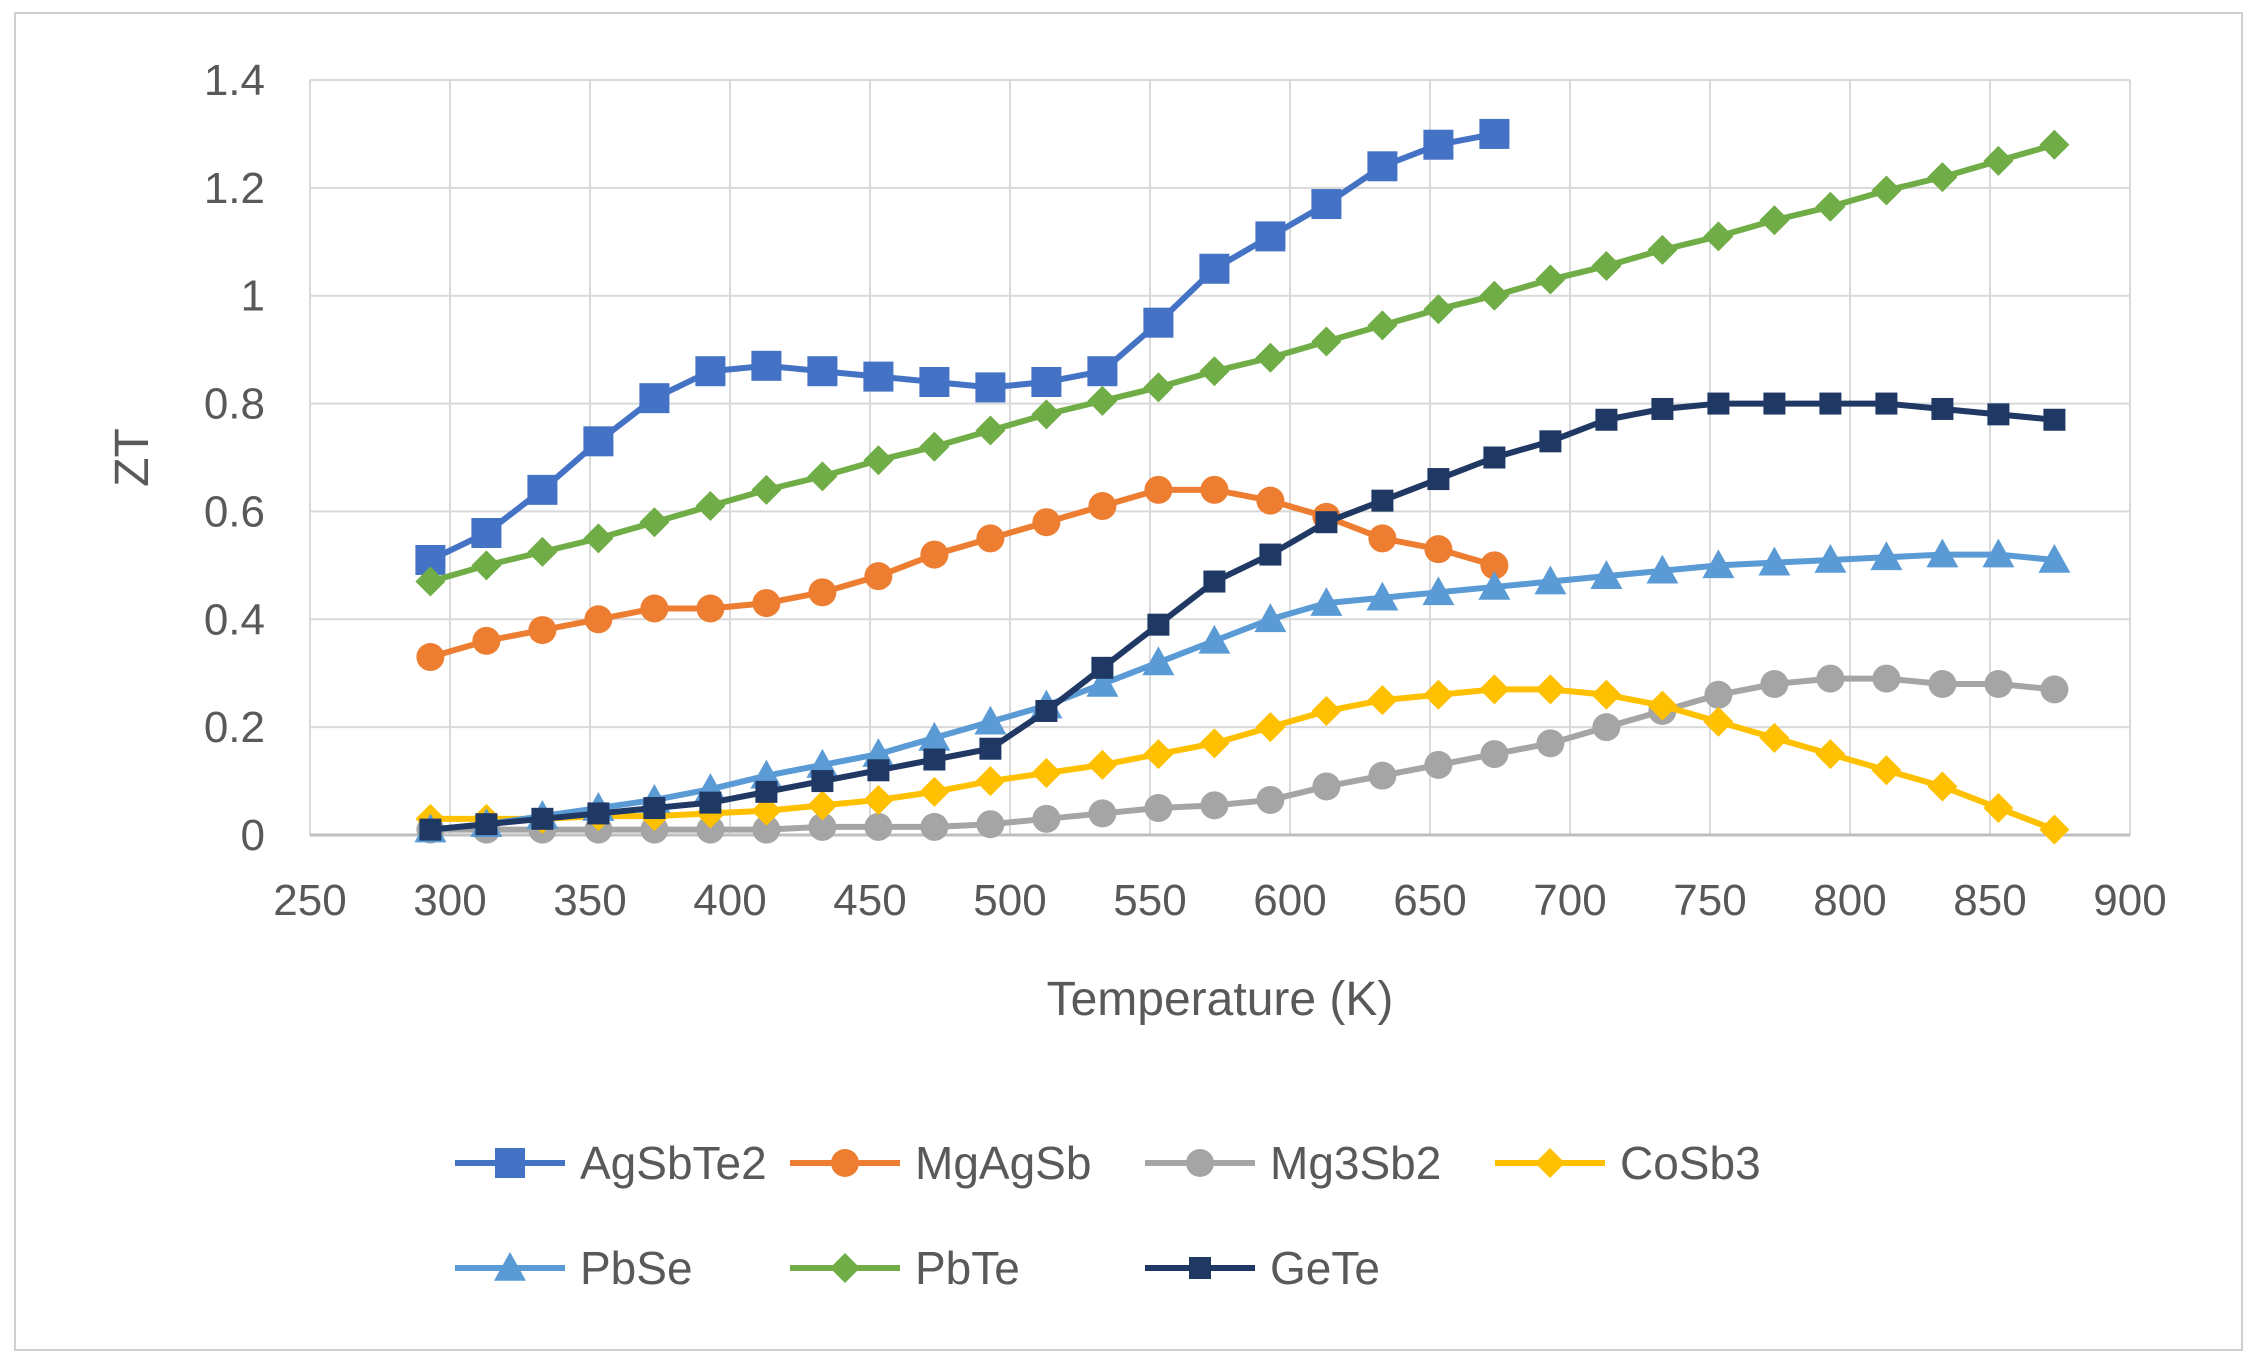 This screenshot has width=2259, height=1367. What do you see at coordinates (1989, 900) in the screenshot?
I see `x-tick-label: 850` at bounding box center [1989, 900].